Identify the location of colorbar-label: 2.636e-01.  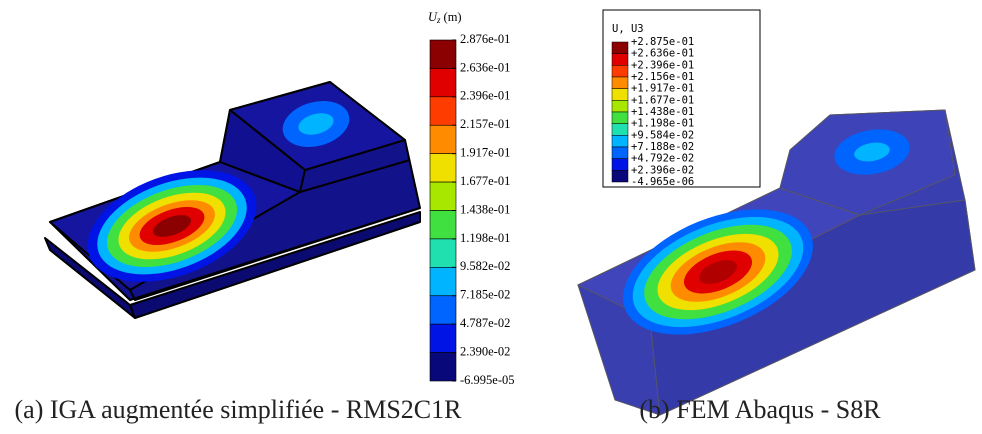
(485, 67).